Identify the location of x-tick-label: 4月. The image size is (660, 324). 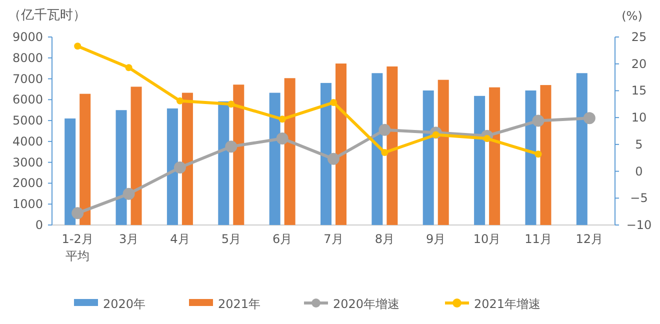
(180, 239).